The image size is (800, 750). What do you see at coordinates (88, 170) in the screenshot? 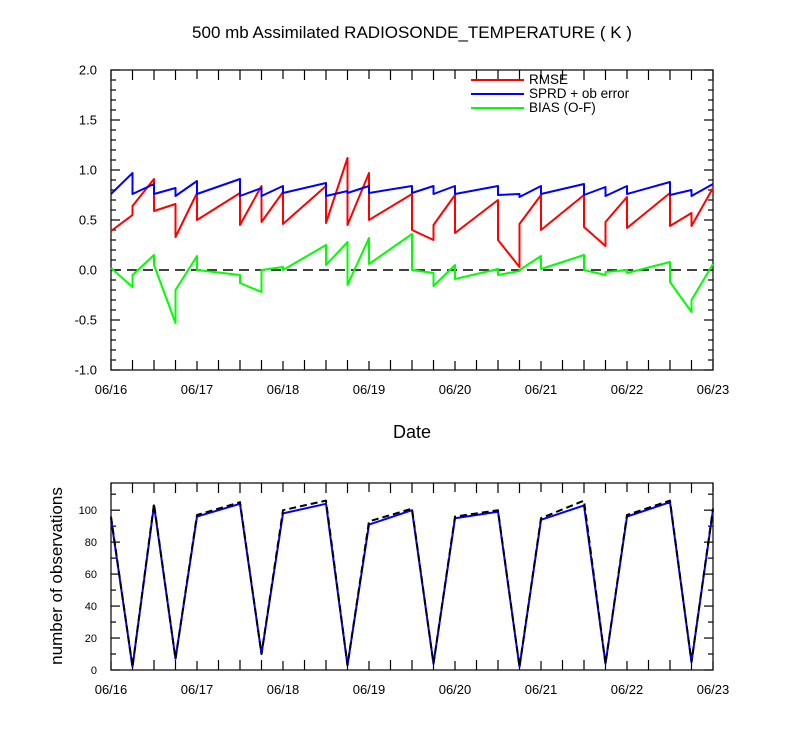
I see `y-tick-label: 1.0` at bounding box center [88, 170].